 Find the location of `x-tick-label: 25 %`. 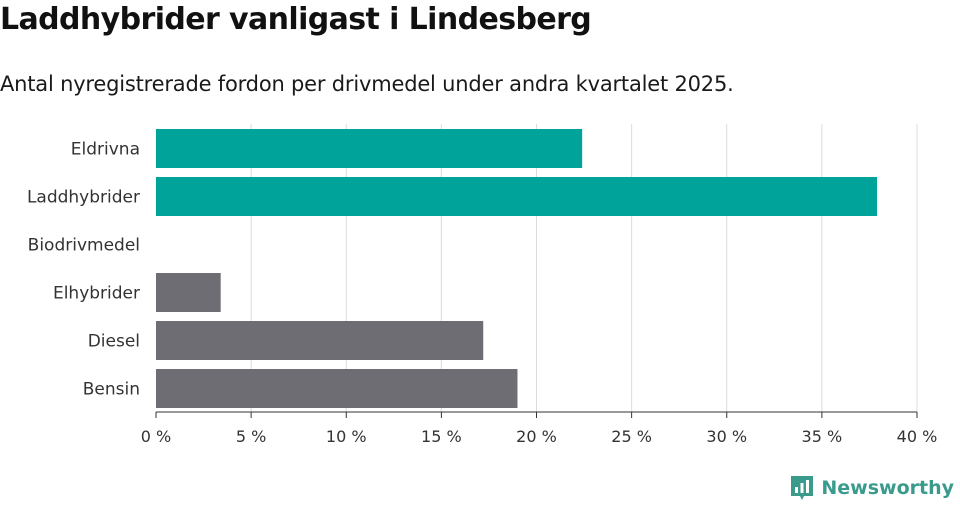

x-tick-label: 25 % is located at coordinates (631, 436).